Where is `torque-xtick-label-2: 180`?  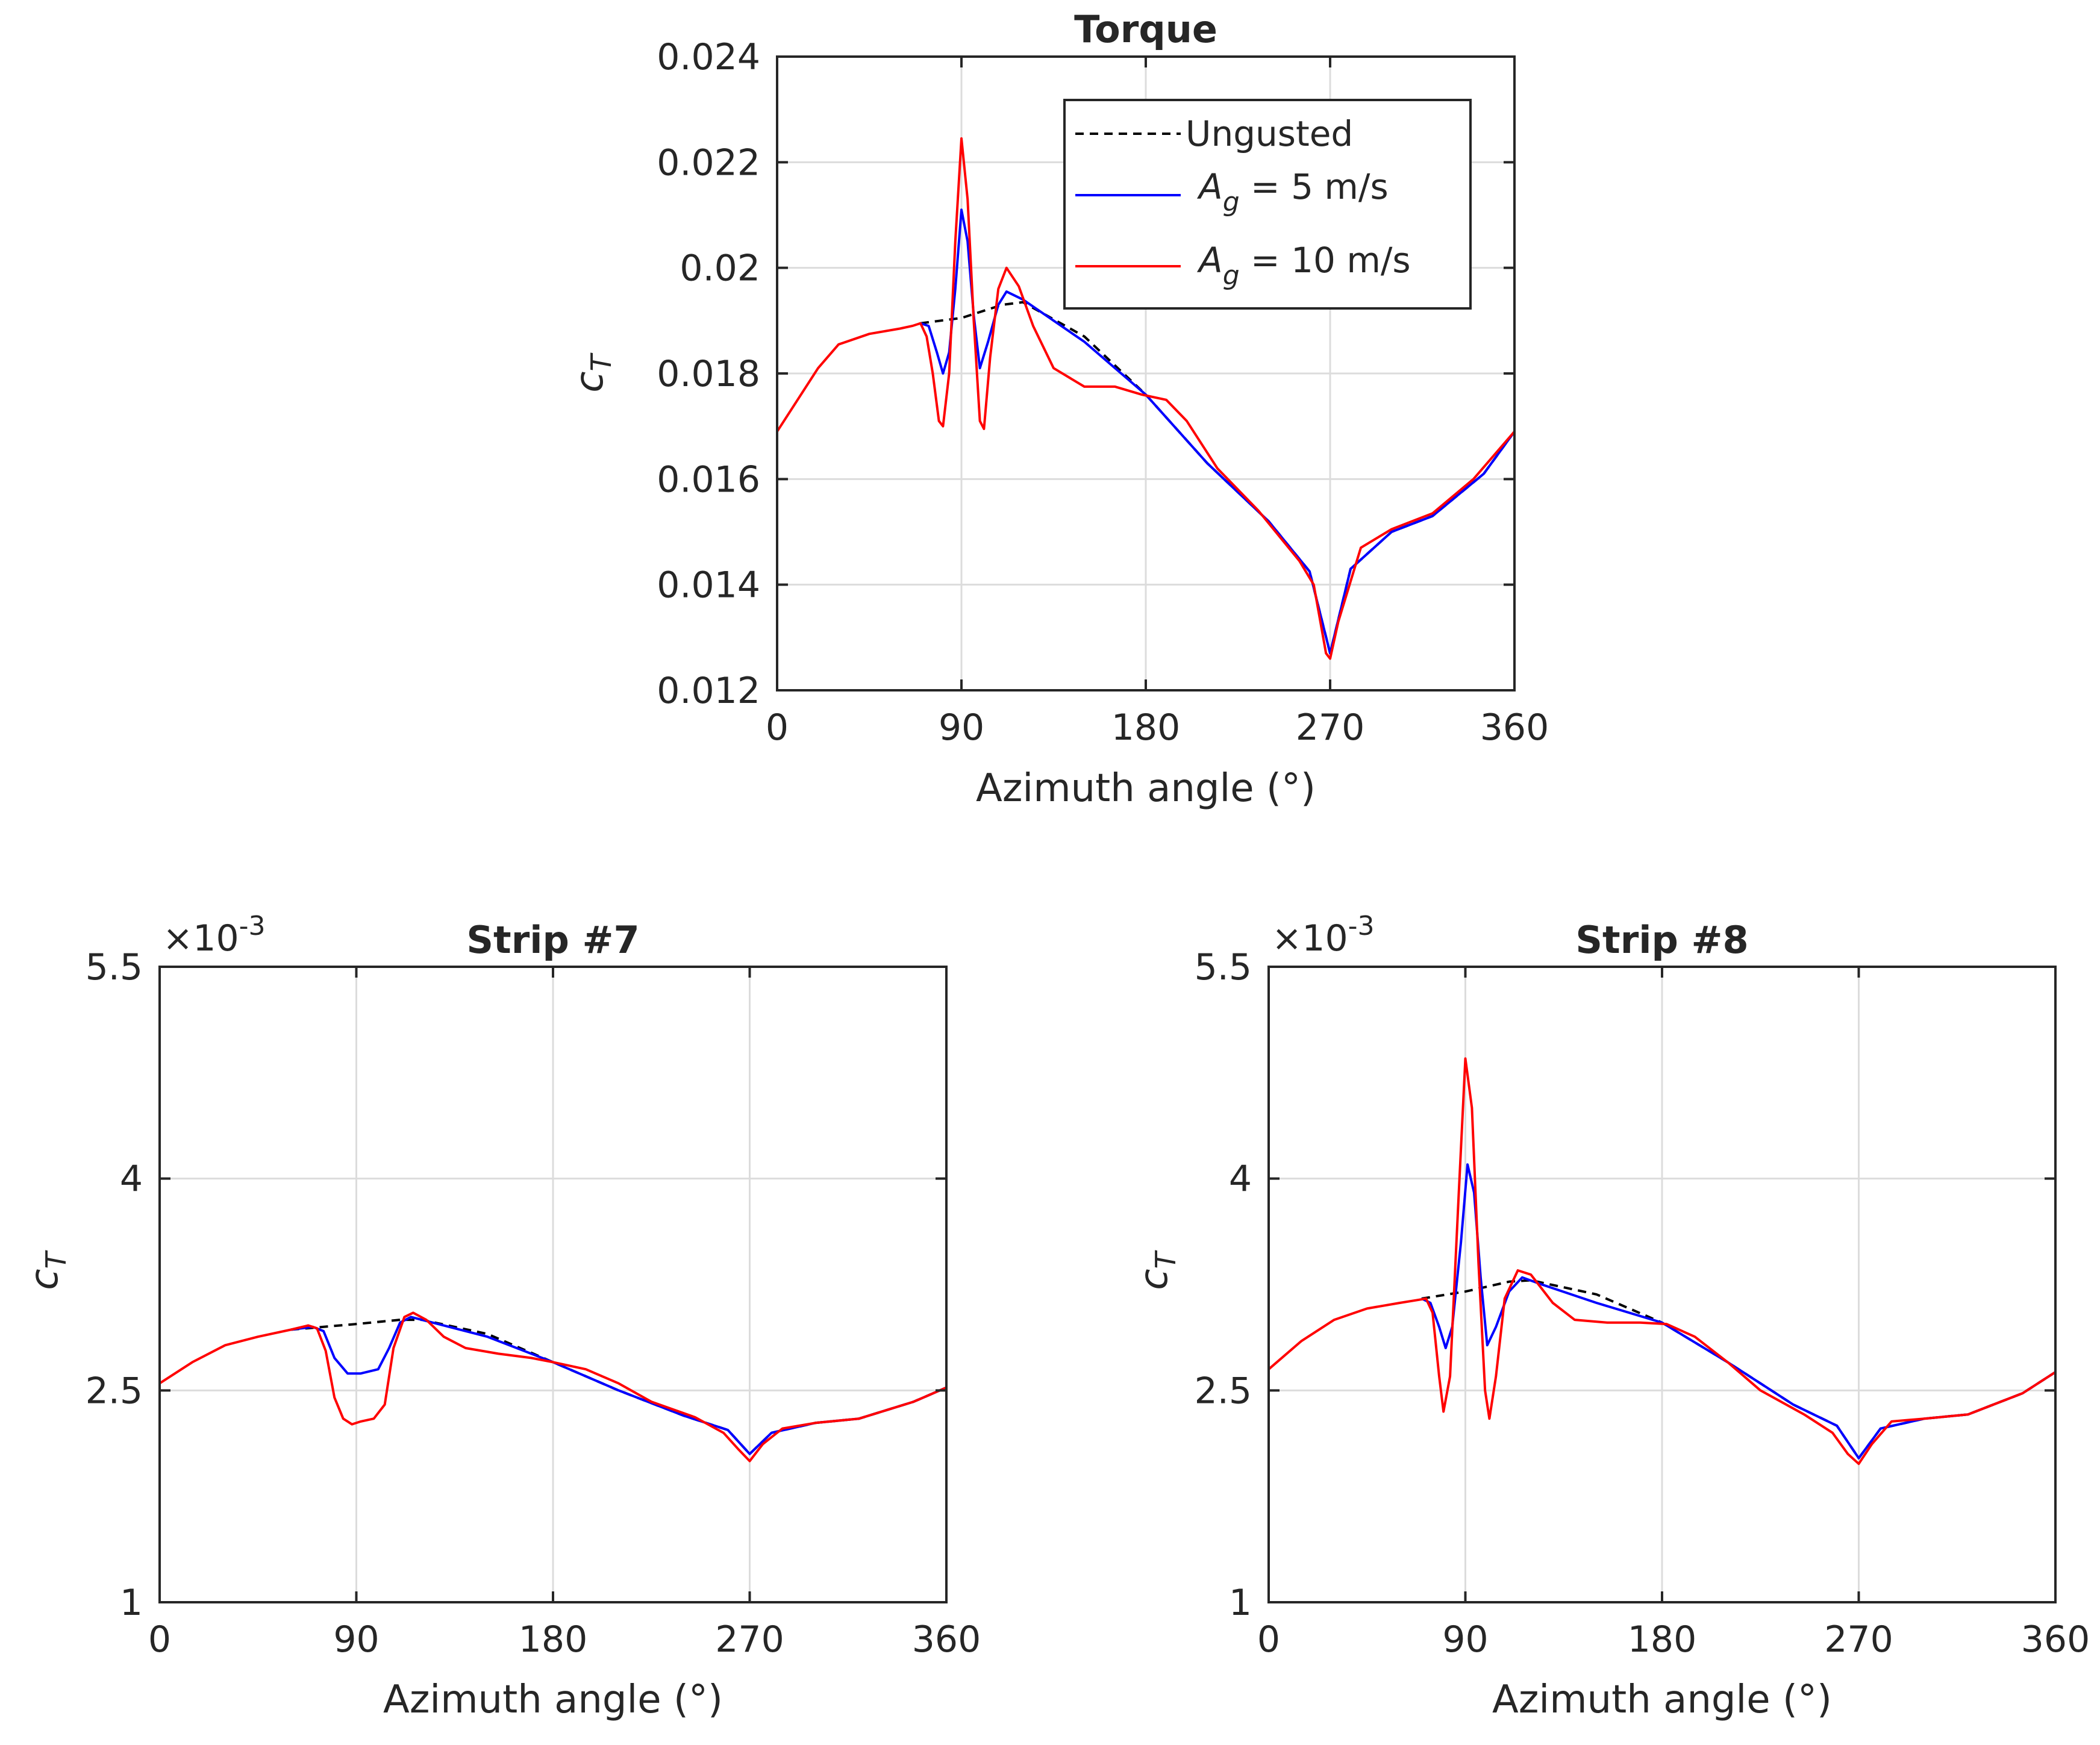 torque-xtick-label-2: 180 is located at coordinates (1146, 728).